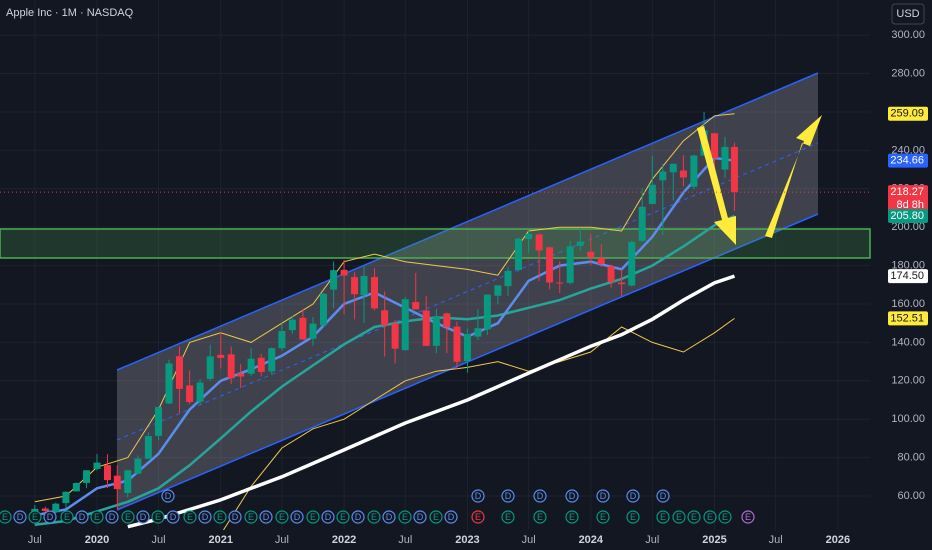  I want to click on price-label: 152.51, so click(907, 318).